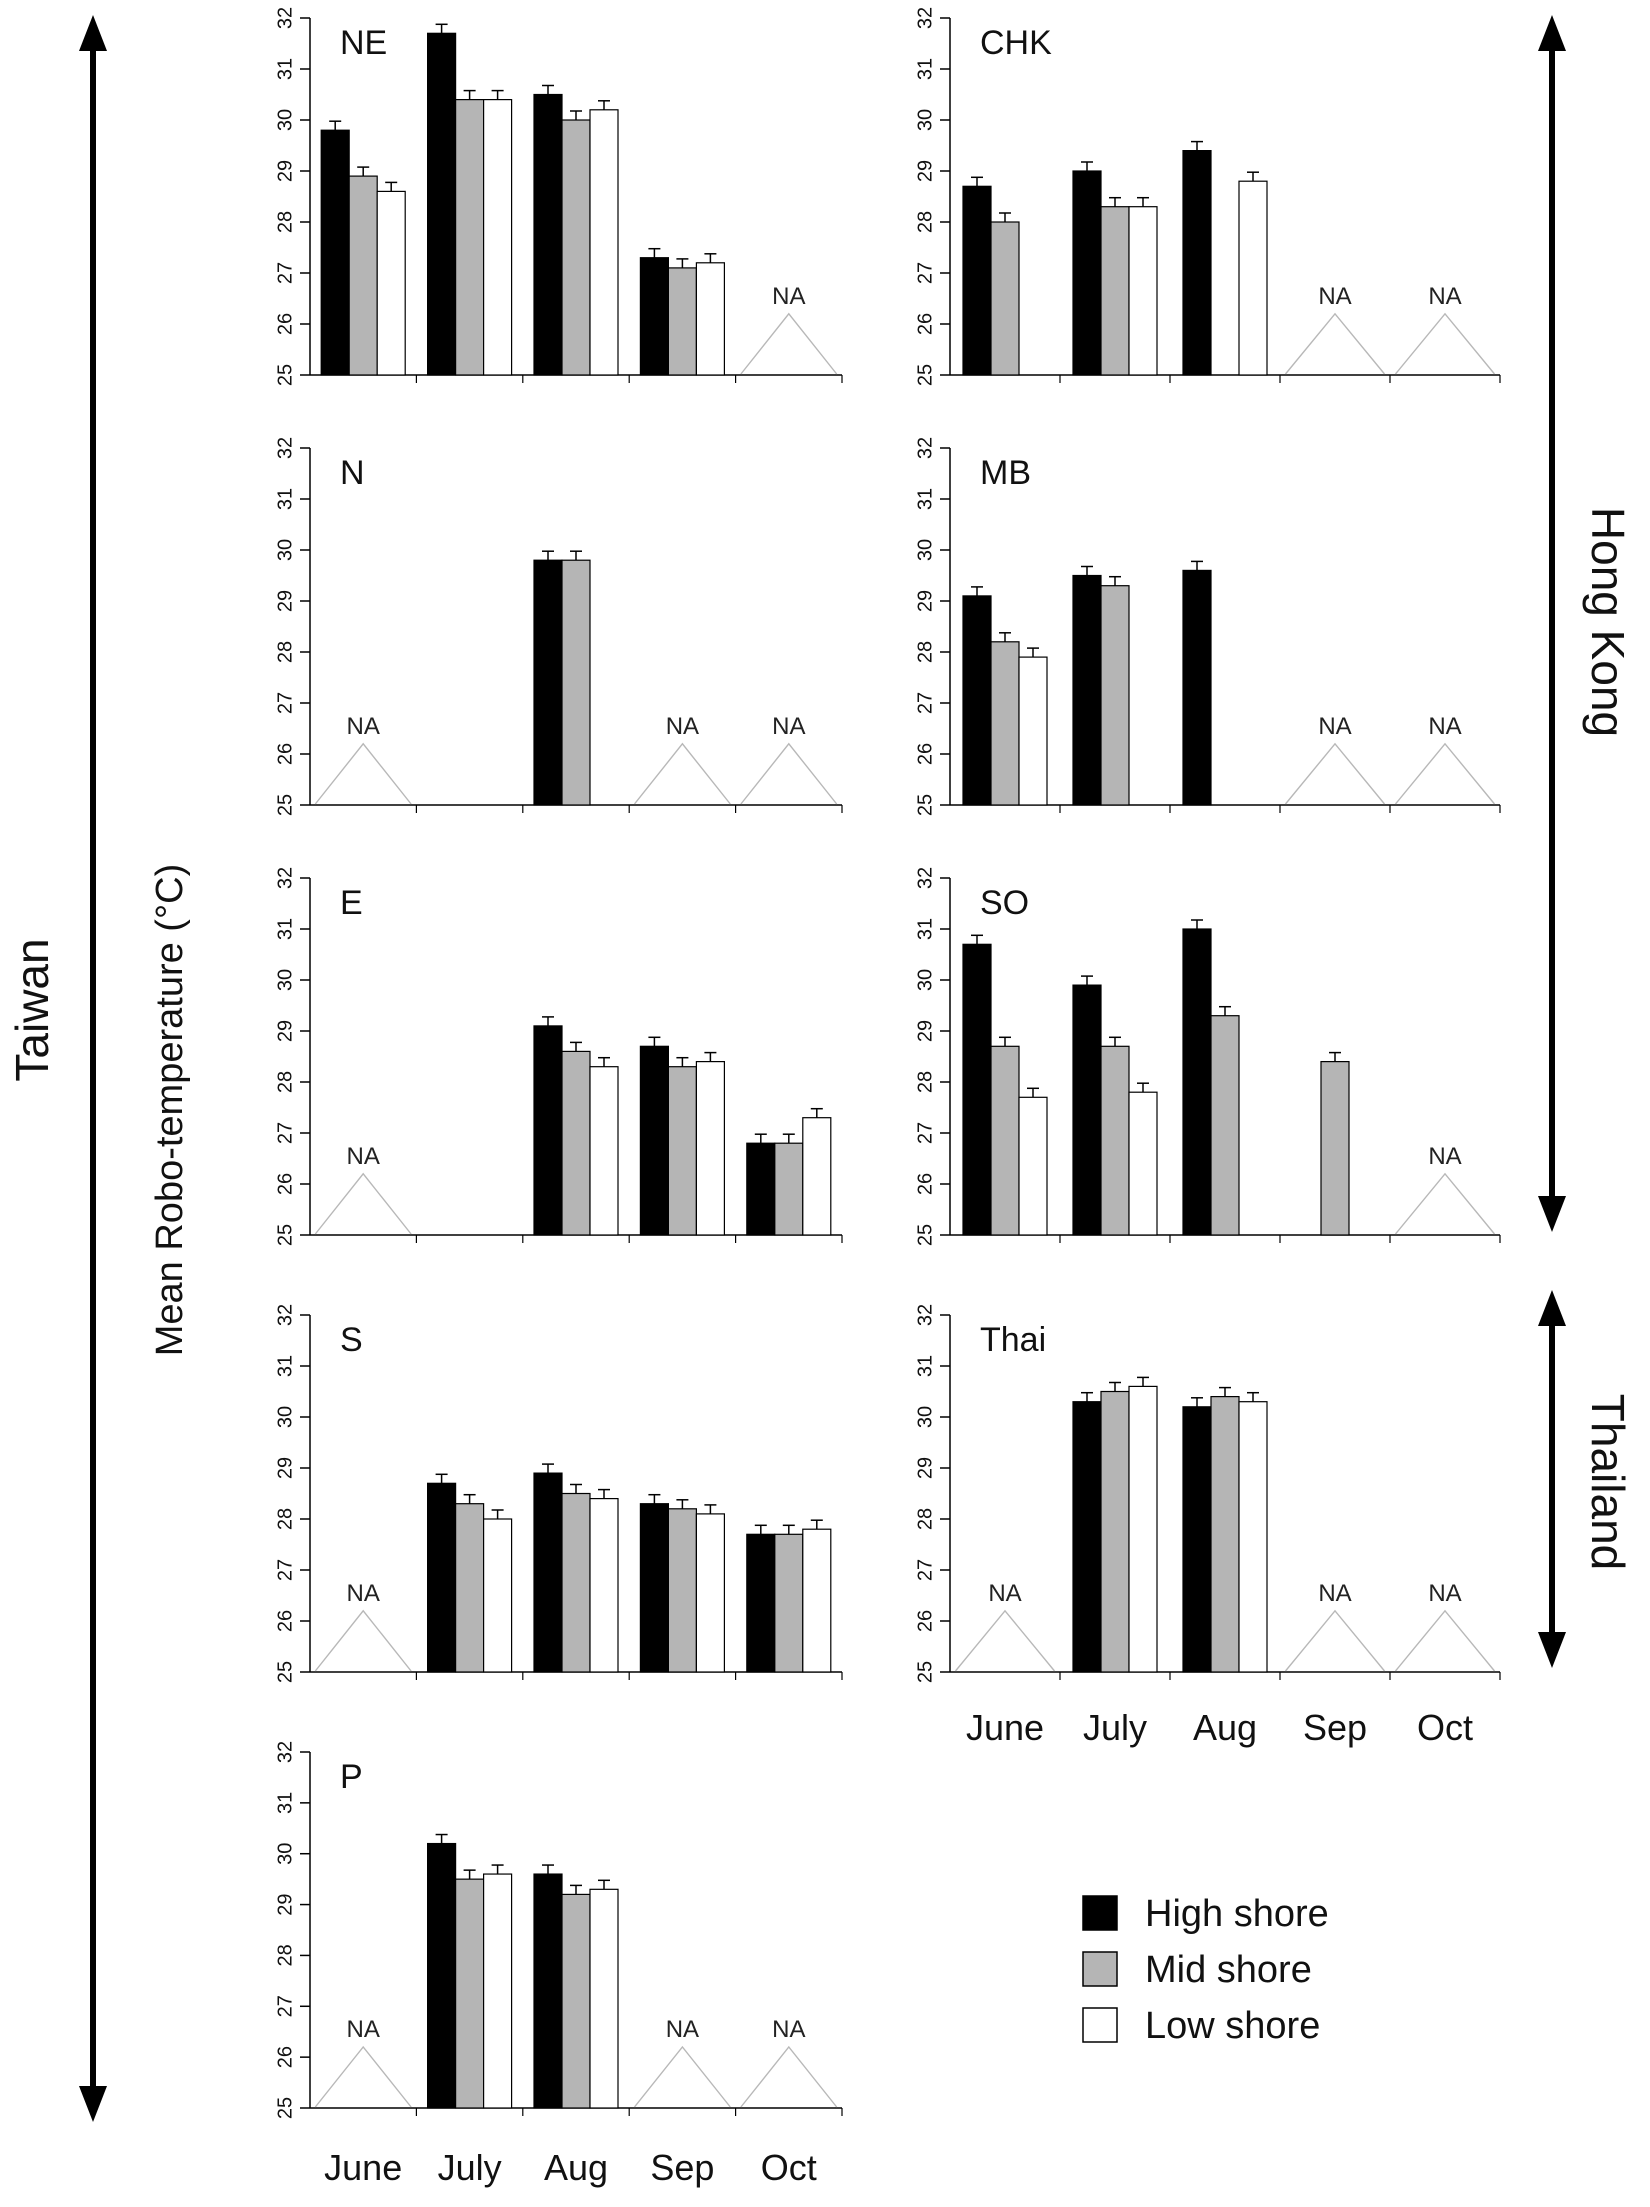 This screenshot has height=2207, width=1650. Describe the element at coordinates (788, 296) in the screenshot. I see `panel-ne-na-label-oct: NA` at that location.